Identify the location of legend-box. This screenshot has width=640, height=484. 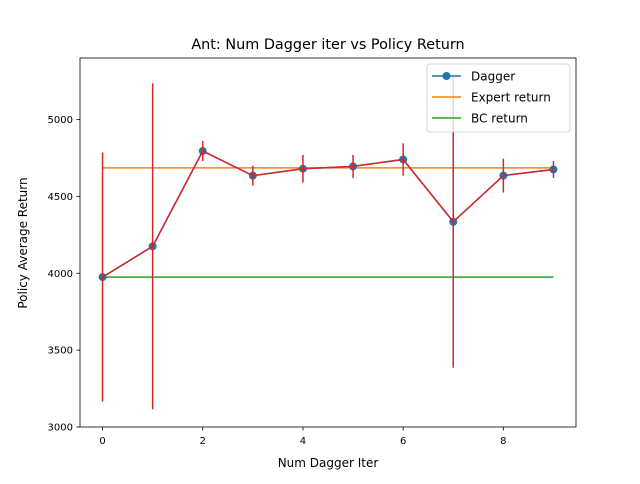
(498, 98).